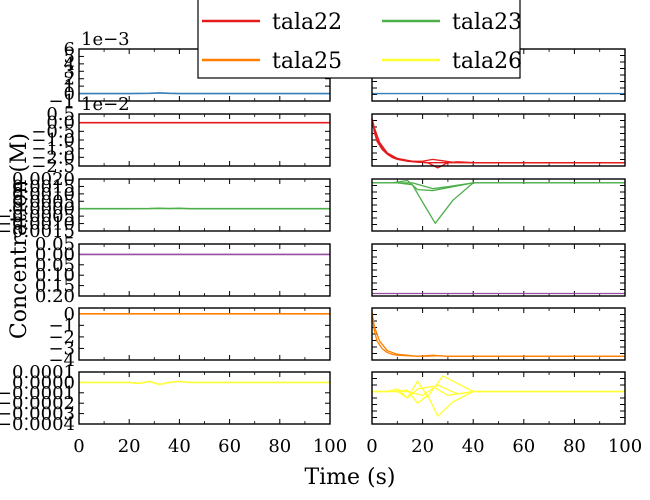 The height and width of the screenshot is (500, 650). What do you see at coordinates (53, 166) in the screenshot?
I see `y-tick-label: −2.5` at bounding box center [53, 166].